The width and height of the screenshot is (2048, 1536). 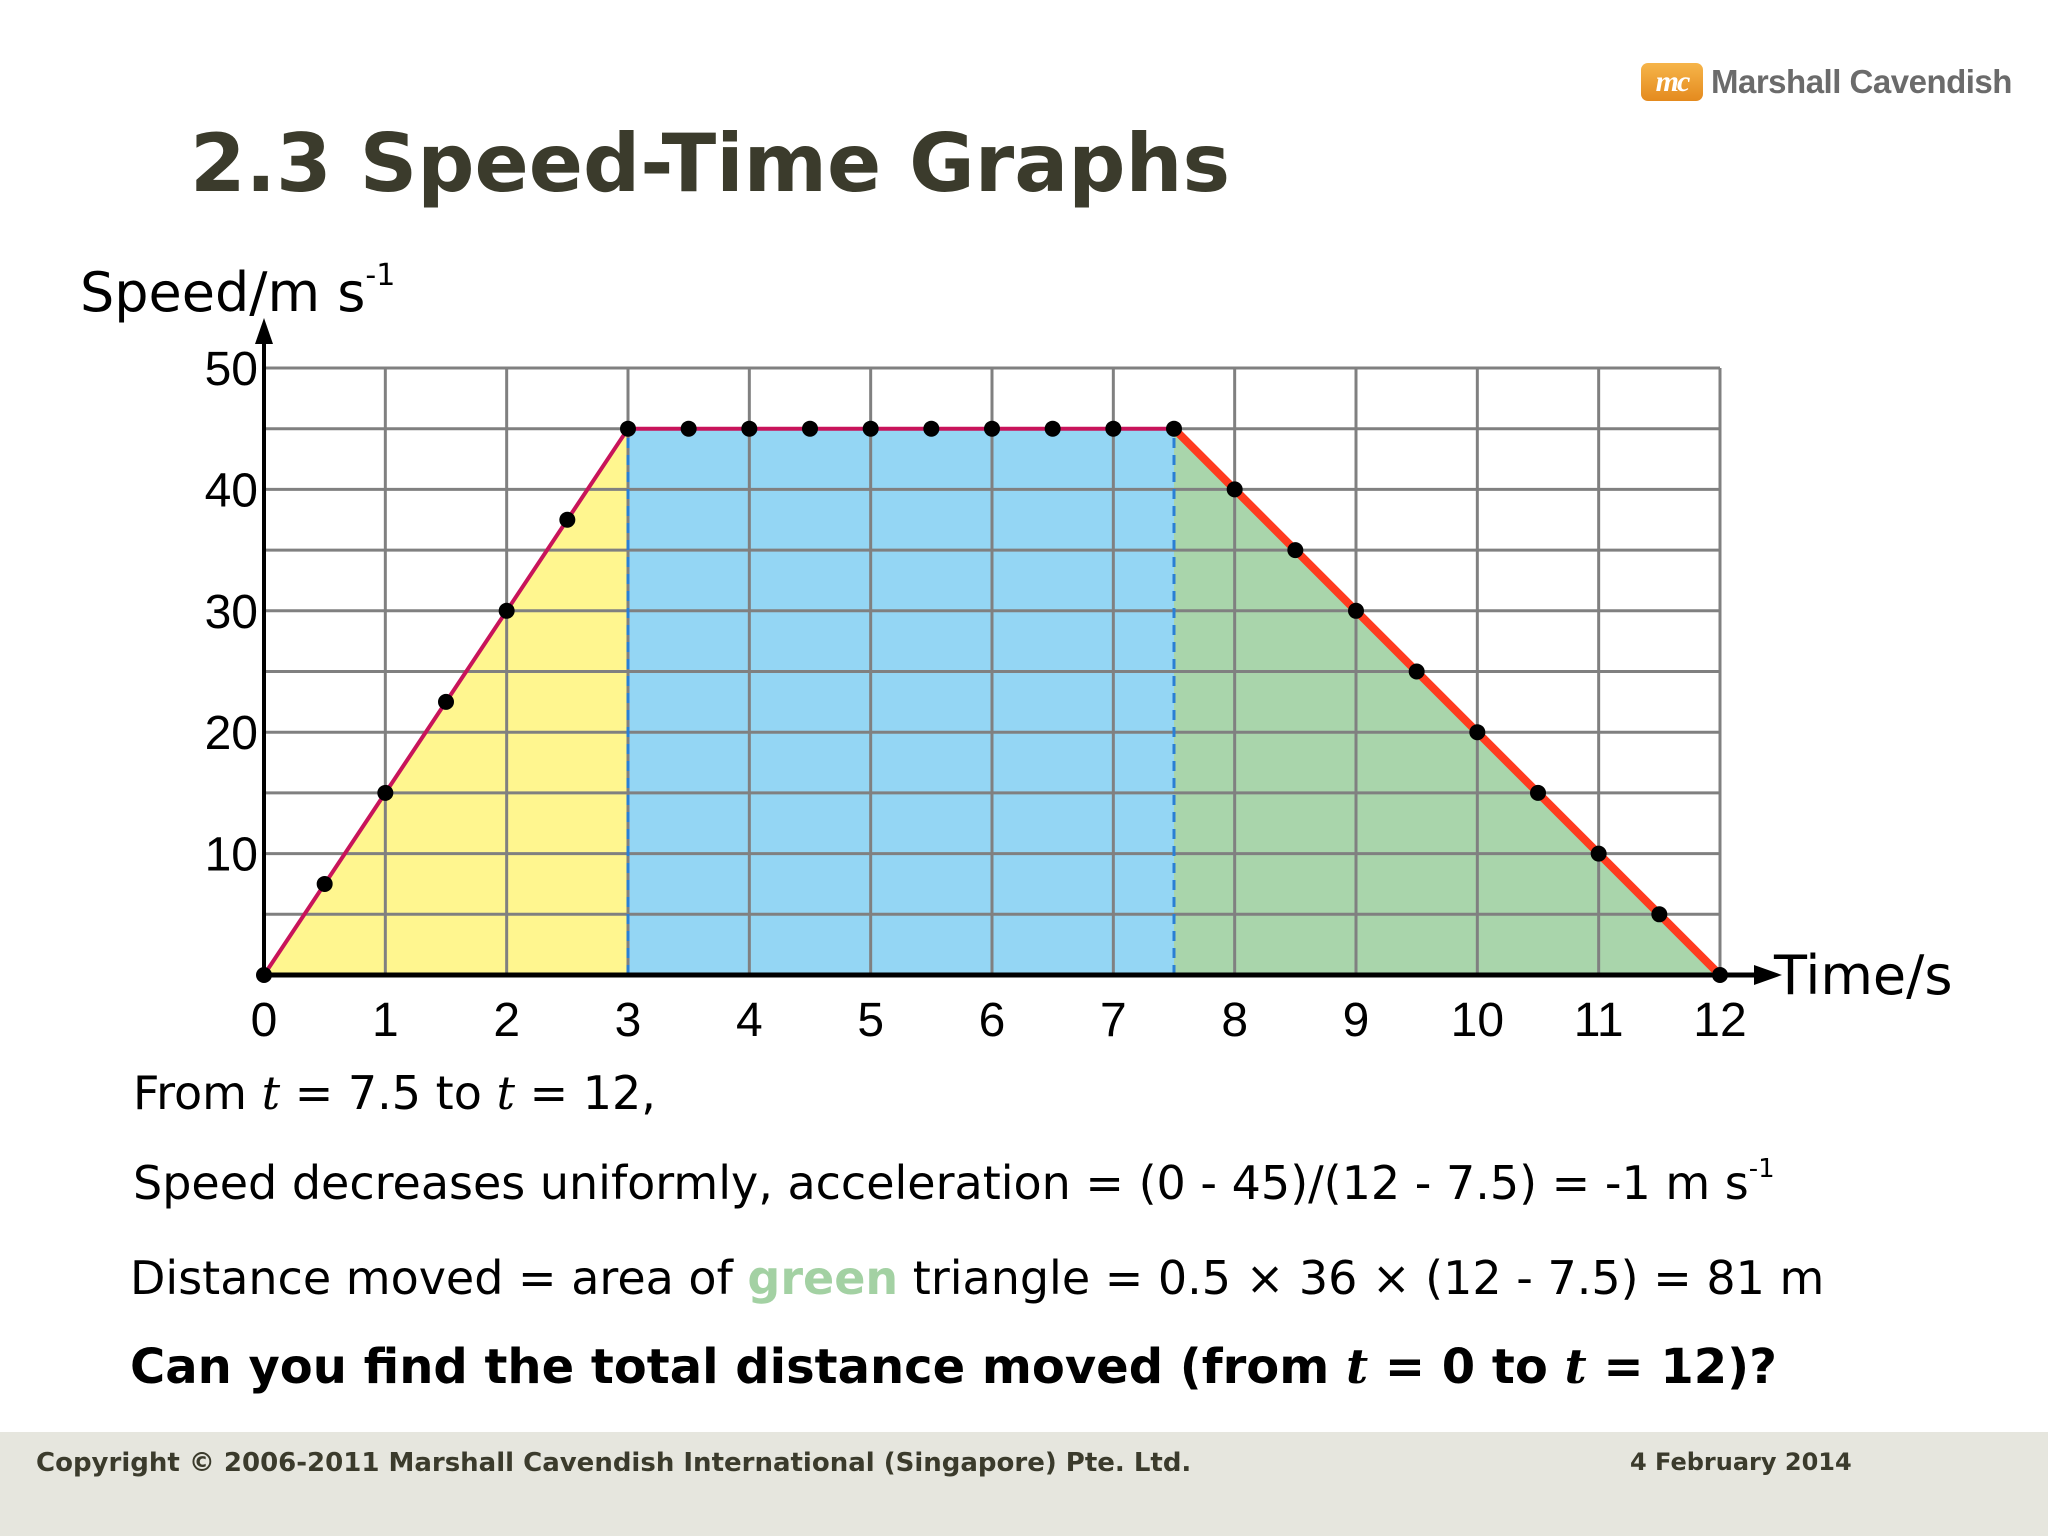 I want to click on y-tick-label-1: 20, so click(x=231, y=733).